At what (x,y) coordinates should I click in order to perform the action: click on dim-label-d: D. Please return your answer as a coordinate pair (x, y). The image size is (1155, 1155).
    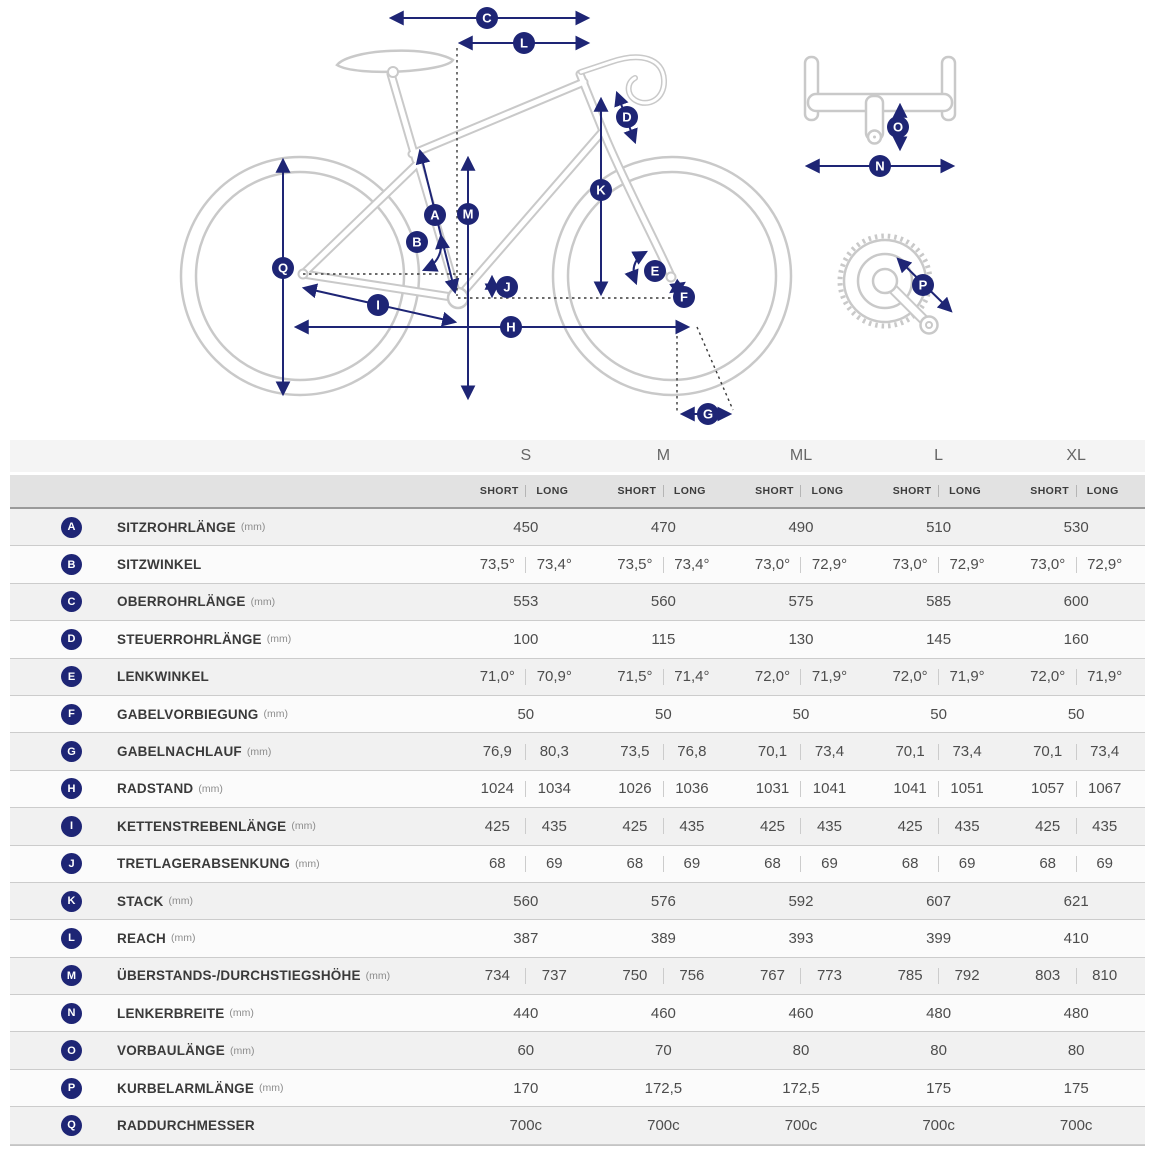
    Looking at the image, I should click on (627, 117).